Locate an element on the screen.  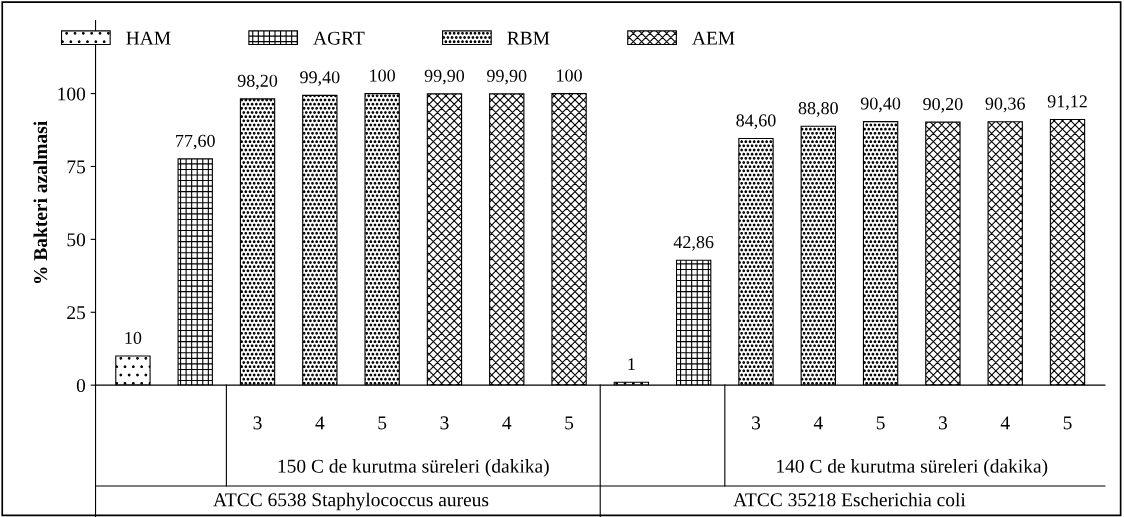
text: 150 C de kurutma süreleri (dakika) is located at coordinates (413, 468).